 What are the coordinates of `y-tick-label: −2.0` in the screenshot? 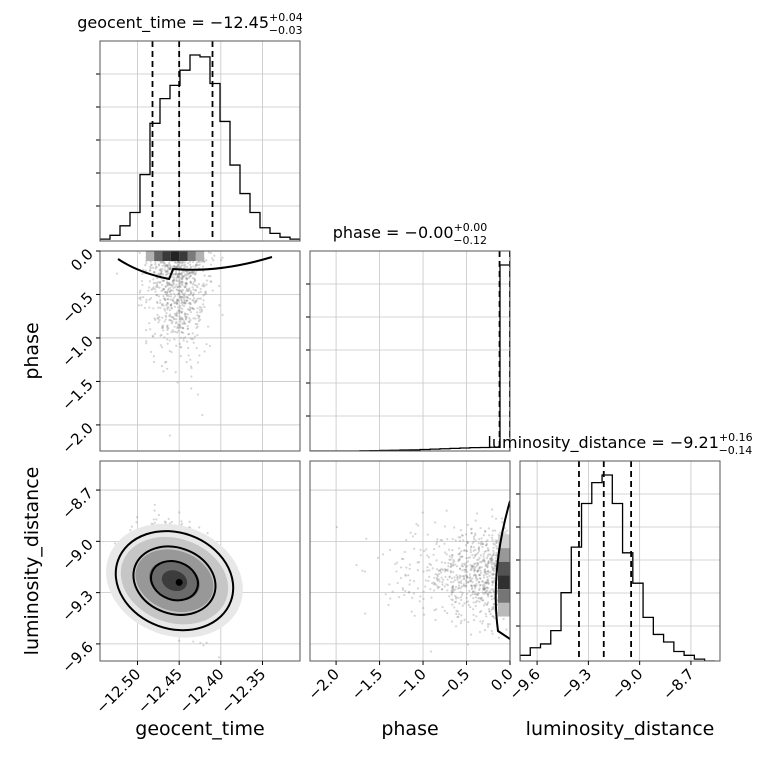 It's located at (77, 438).